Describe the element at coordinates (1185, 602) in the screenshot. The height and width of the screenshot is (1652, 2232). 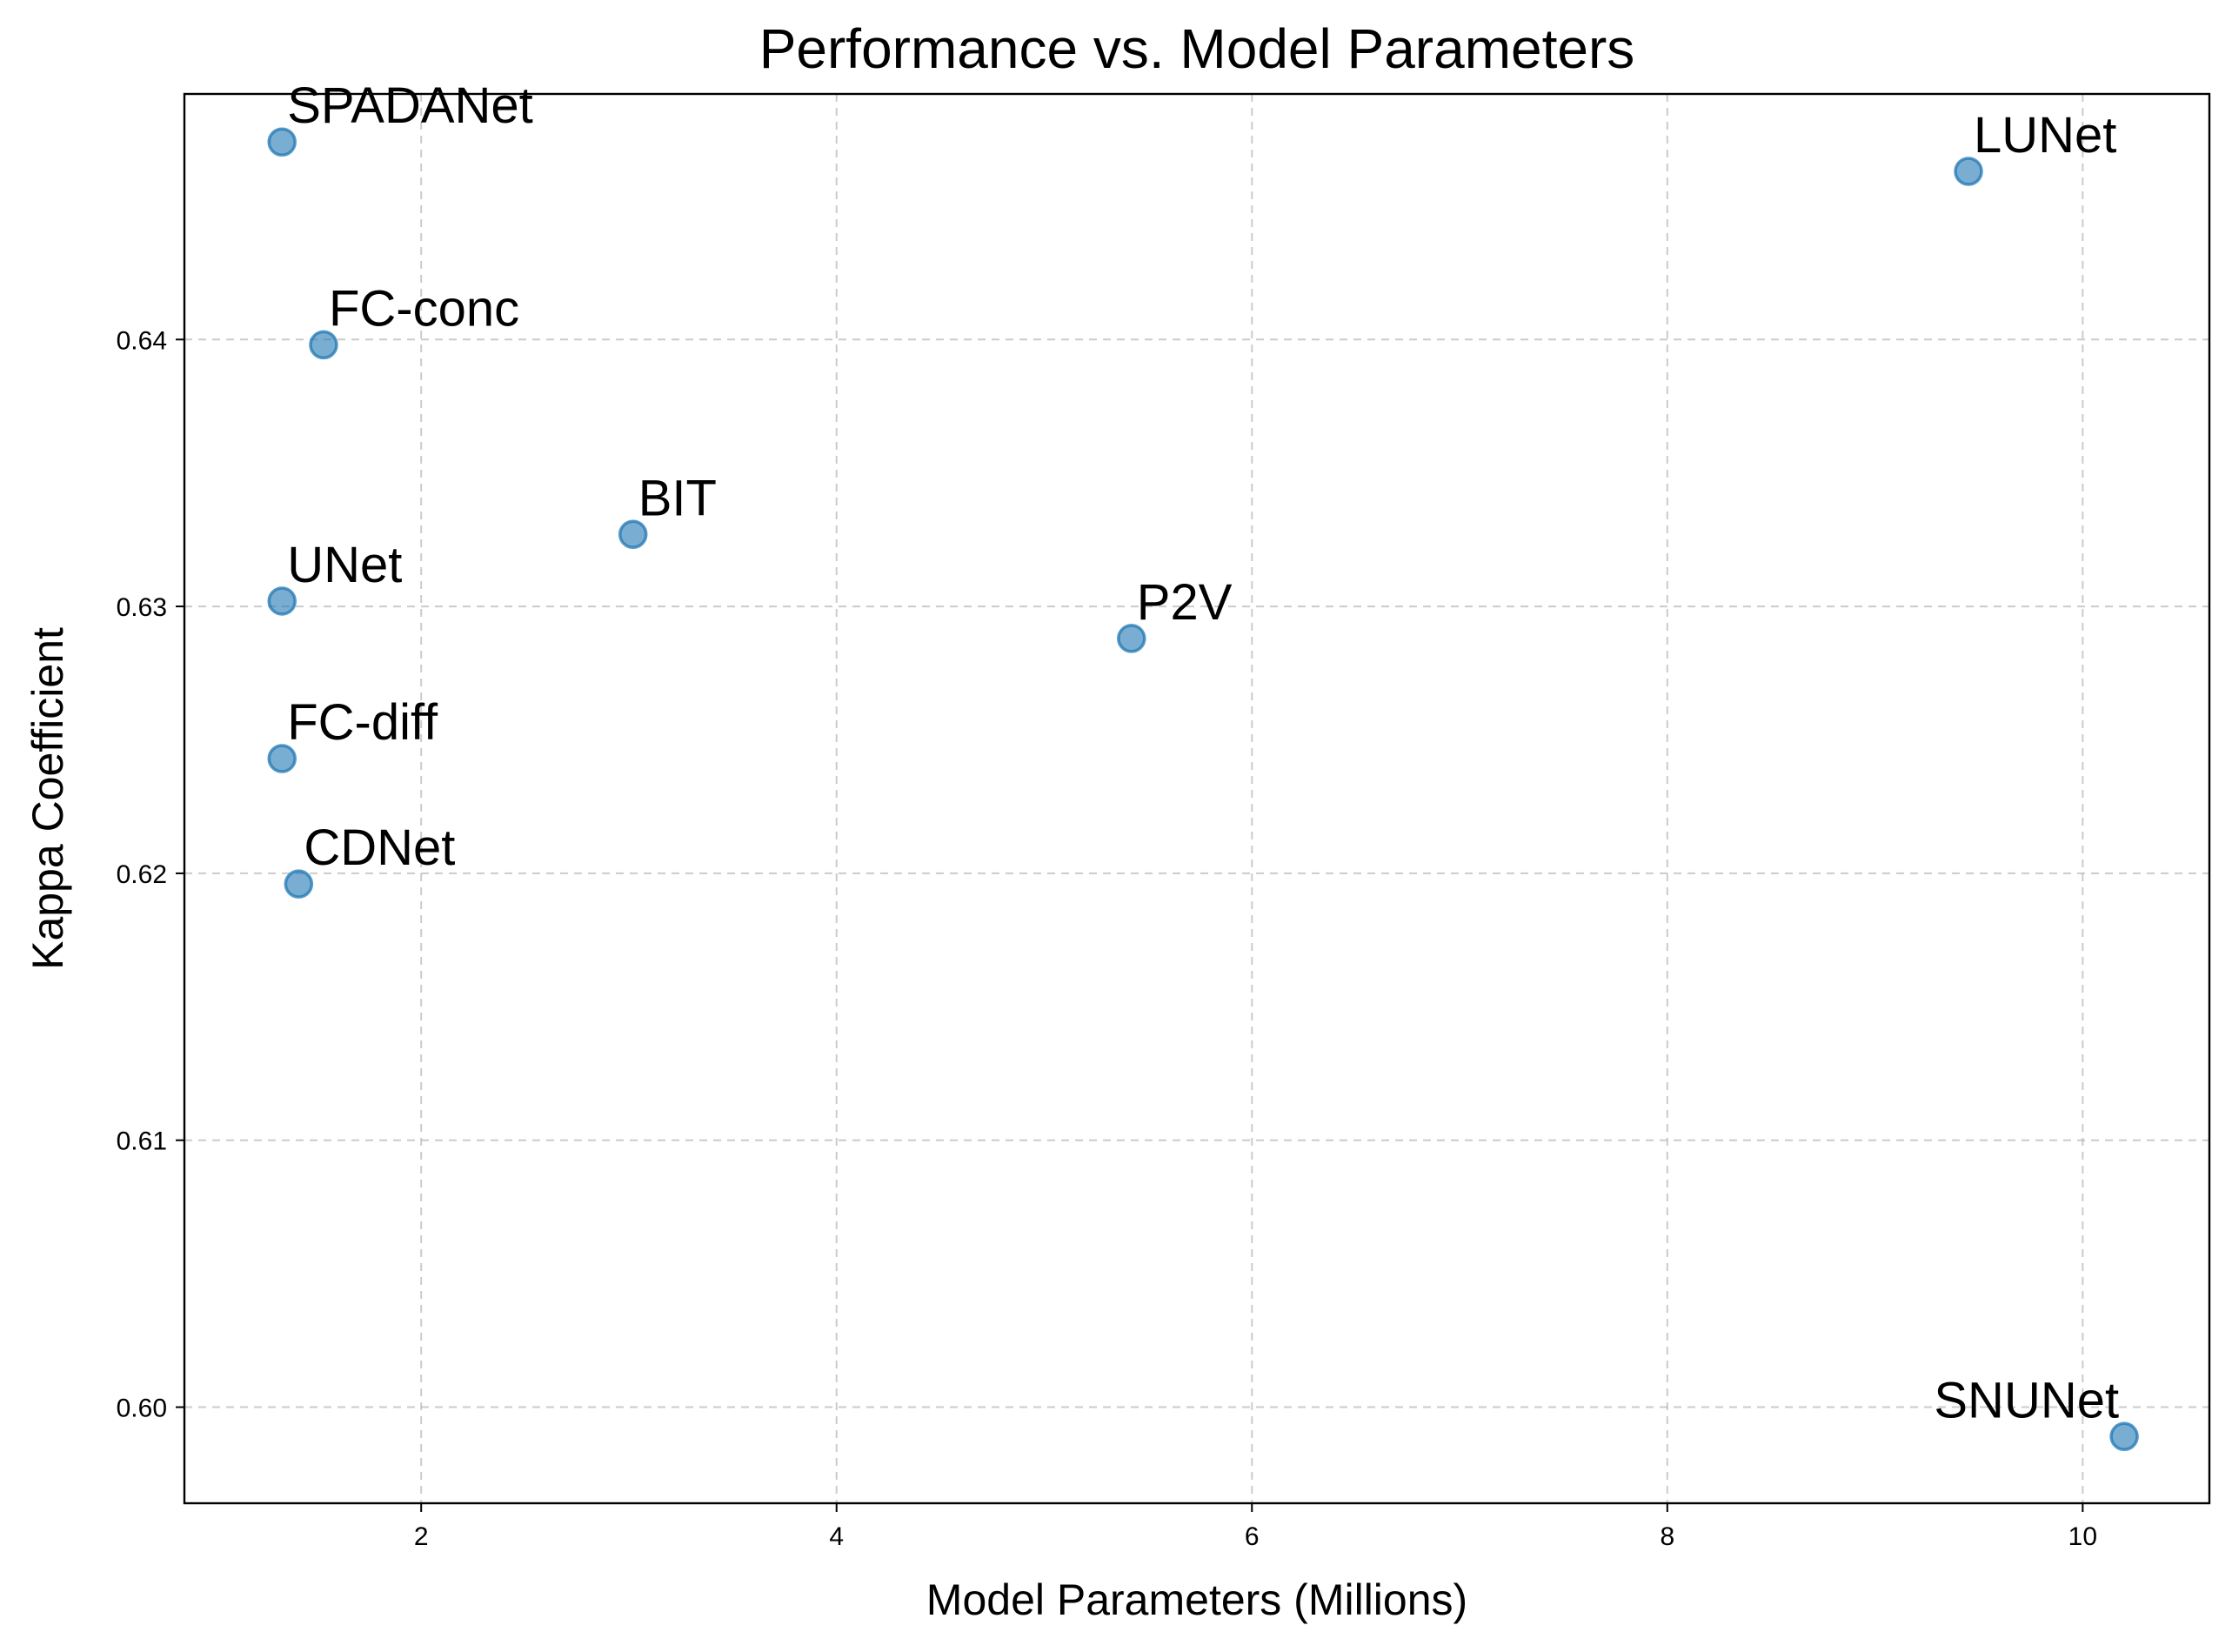
I see `point-label-p2v: P2V` at that location.